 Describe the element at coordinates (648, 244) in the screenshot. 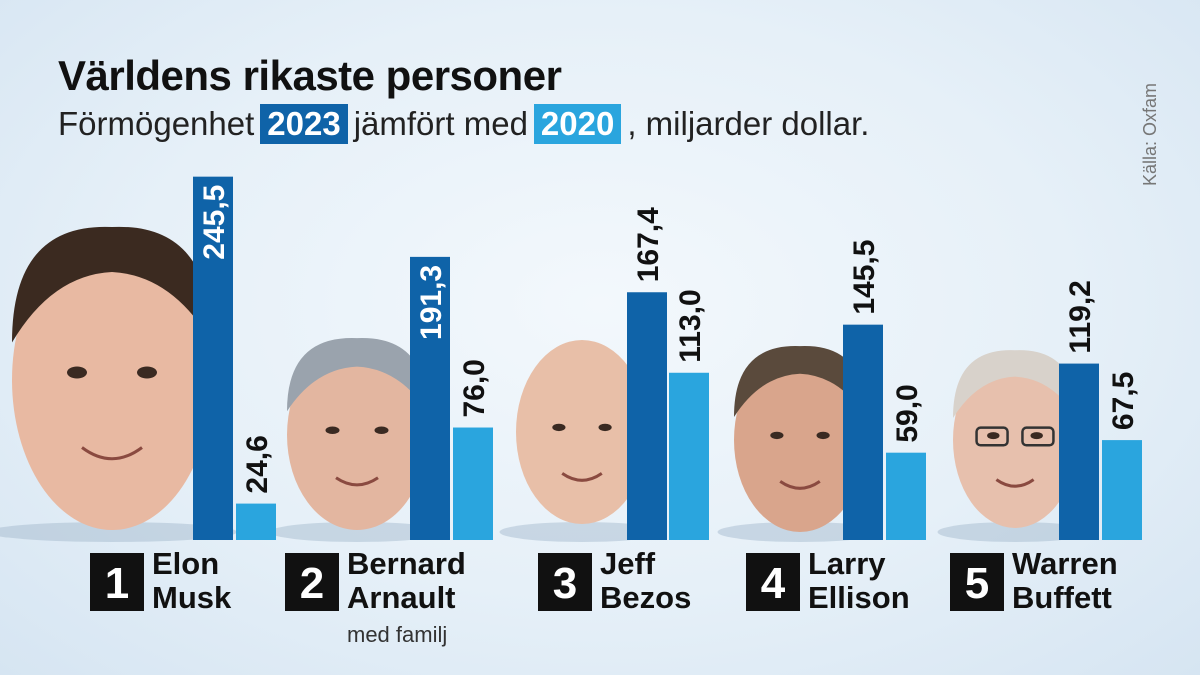

I see `bar-2023-3-label: 167,4` at that location.